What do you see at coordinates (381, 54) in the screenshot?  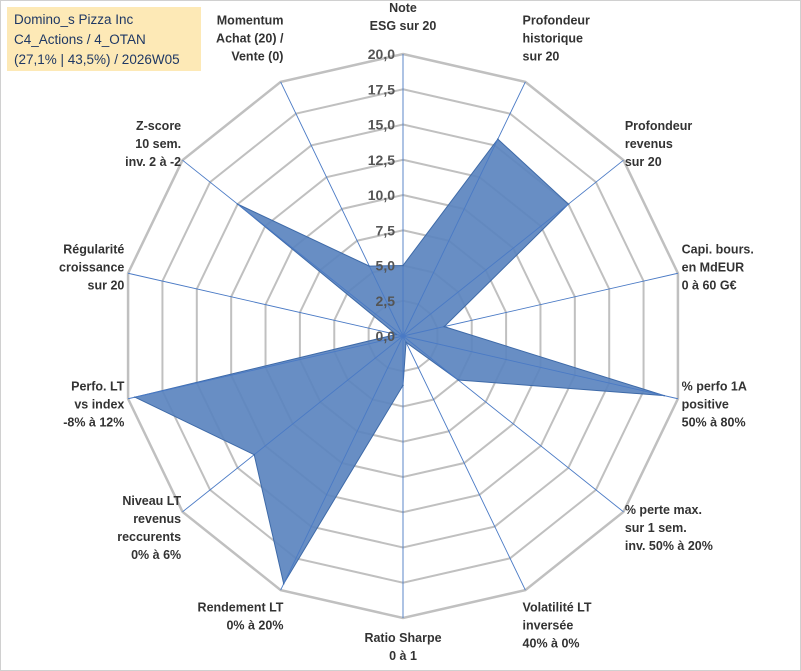 I see `tick-label-8: 20,0` at bounding box center [381, 54].